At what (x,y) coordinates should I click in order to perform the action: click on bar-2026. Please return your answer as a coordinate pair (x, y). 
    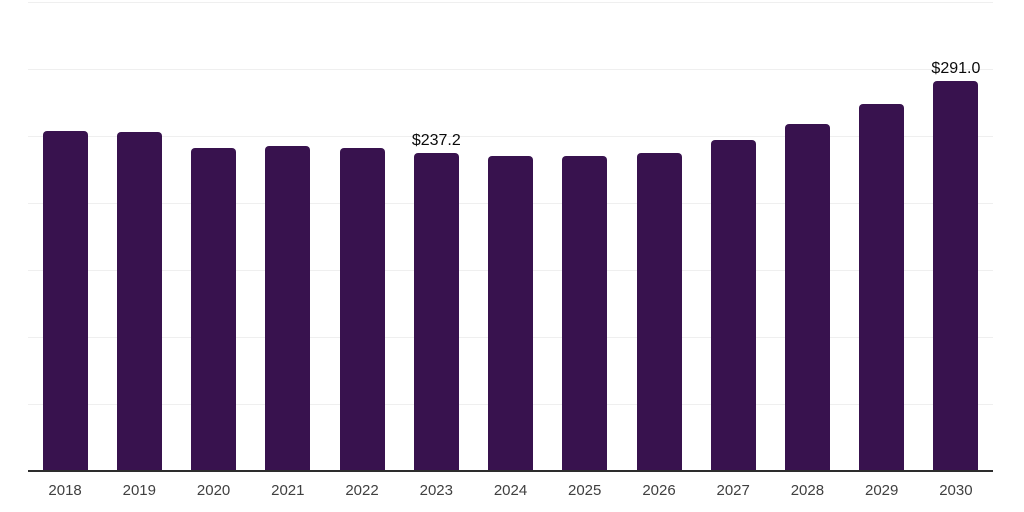
    Looking at the image, I should click on (659, 312).